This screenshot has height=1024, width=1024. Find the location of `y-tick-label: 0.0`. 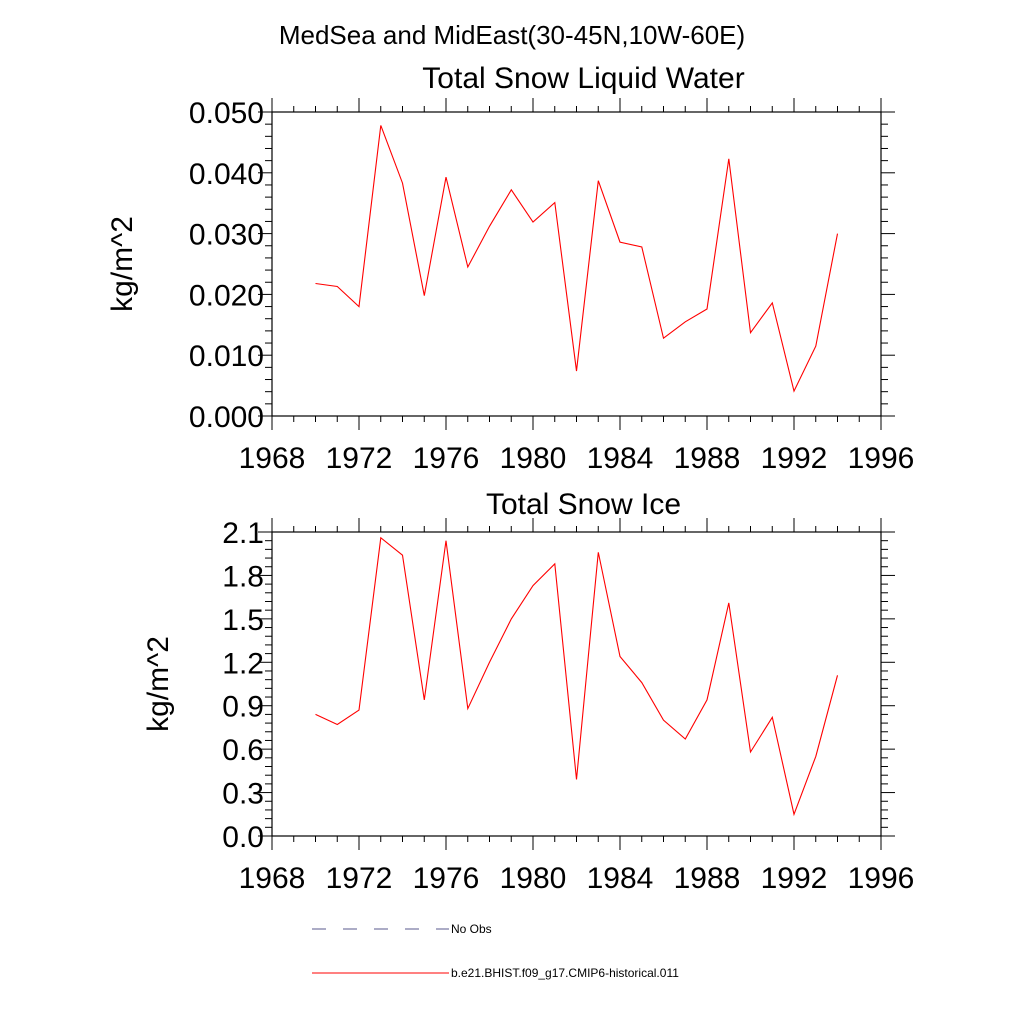

y-tick-label: 0.0 is located at coordinates (243, 837).